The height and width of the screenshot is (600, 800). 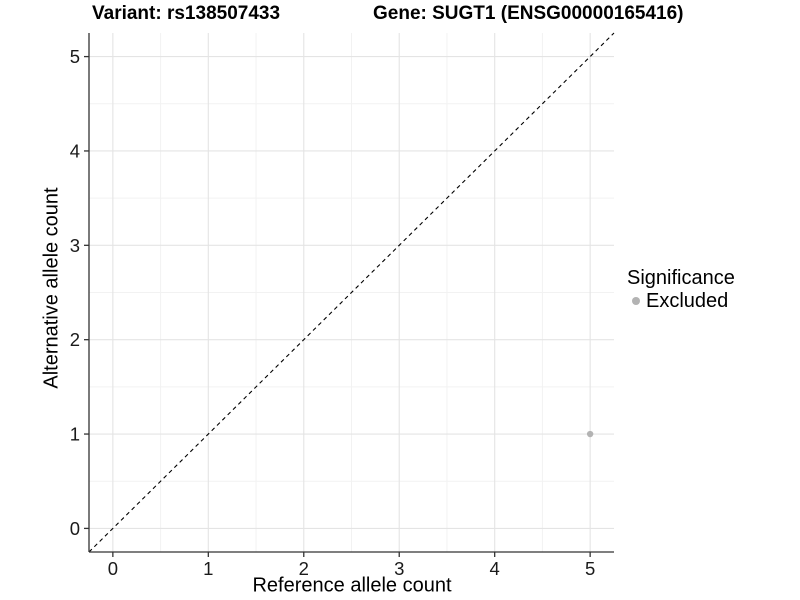 What do you see at coordinates (51, 288) in the screenshot?
I see `y-axis-title: Alternative allele count` at bounding box center [51, 288].